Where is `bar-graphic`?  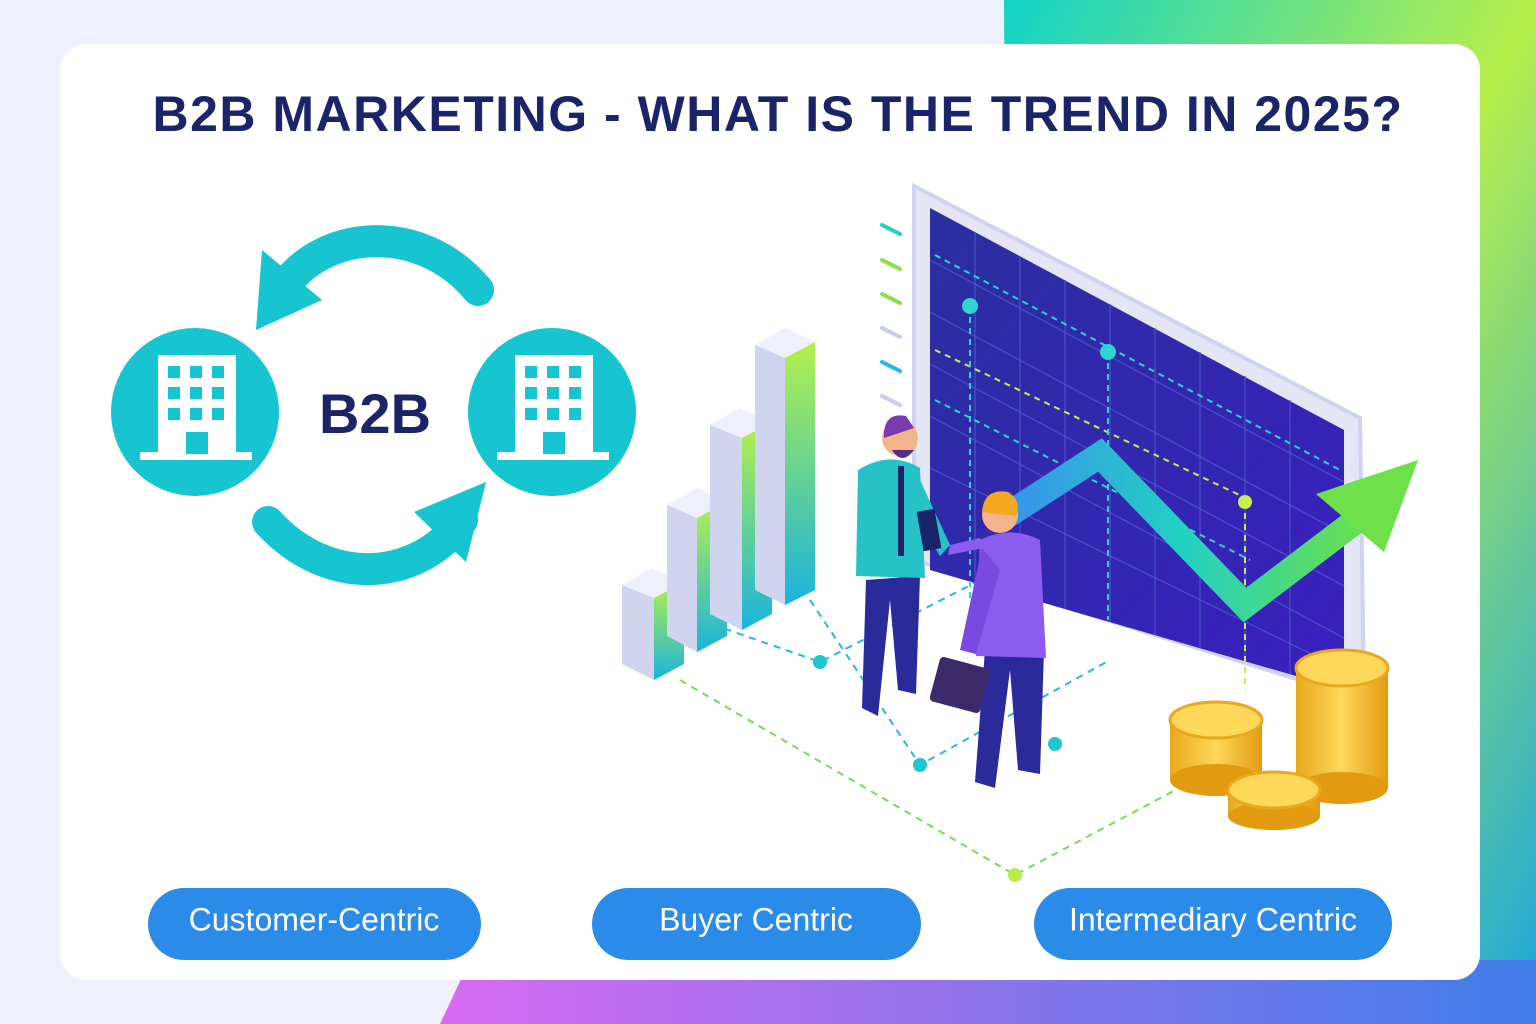 bar-graphic is located at coordinates (718, 504).